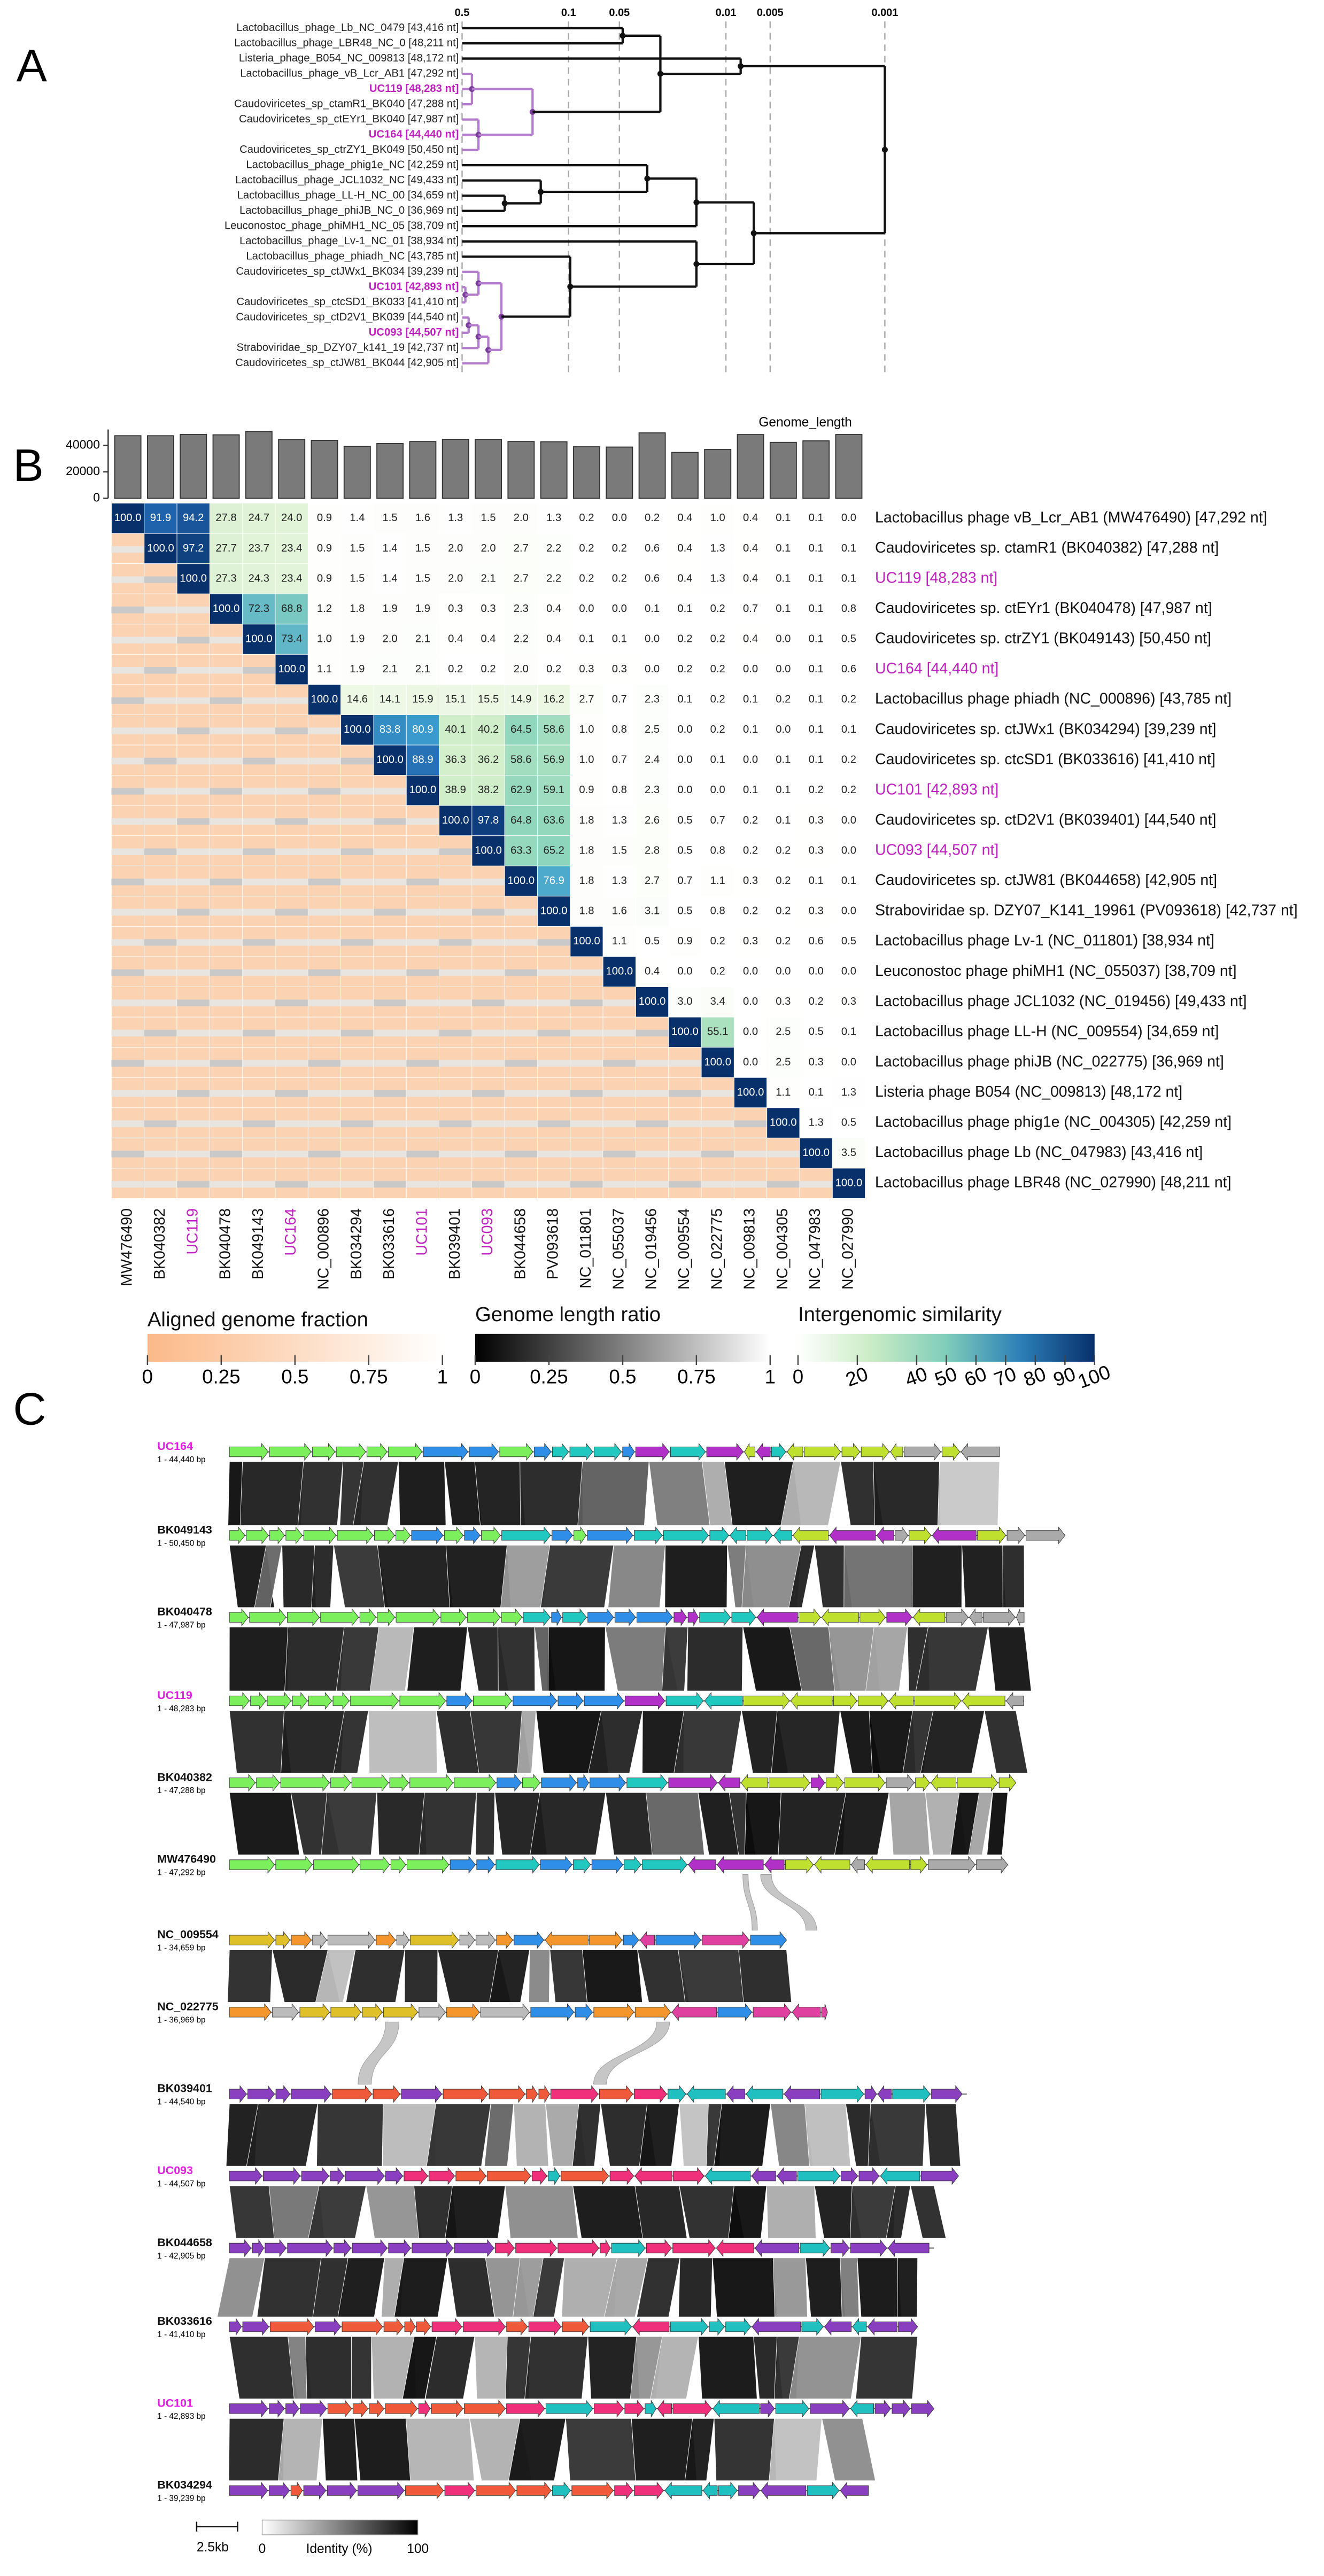 The height and width of the screenshot is (2576, 1324). What do you see at coordinates (324, 639) in the screenshot?
I see `similarity-value: 1.0` at bounding box center [324, 639].